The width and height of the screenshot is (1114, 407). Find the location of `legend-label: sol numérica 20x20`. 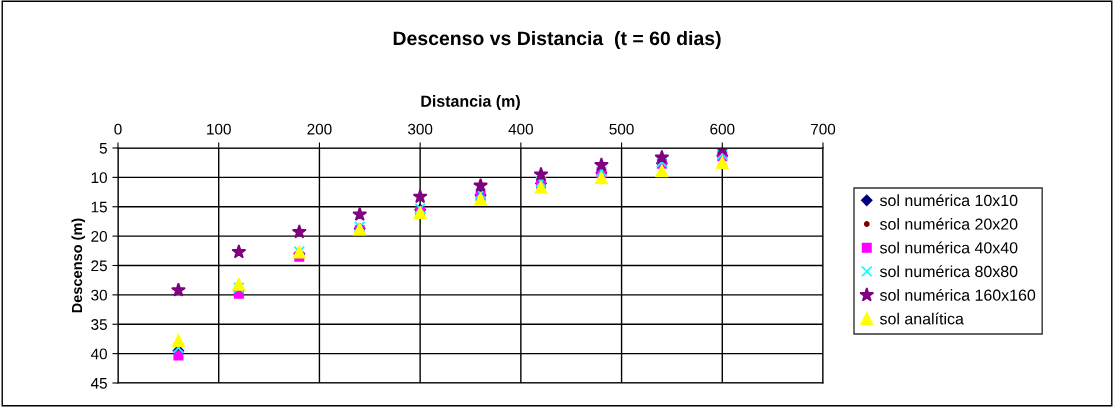

legend-label: sol numérica 20x20 is located at coordinates (948, 223).